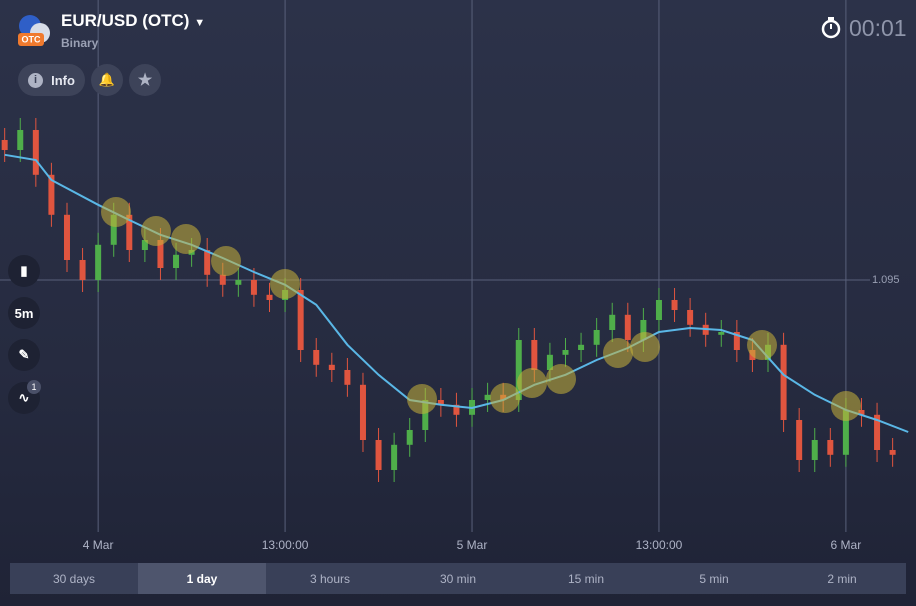  I want to click on x-tick-label: 5 Mar, so click(472, 545).